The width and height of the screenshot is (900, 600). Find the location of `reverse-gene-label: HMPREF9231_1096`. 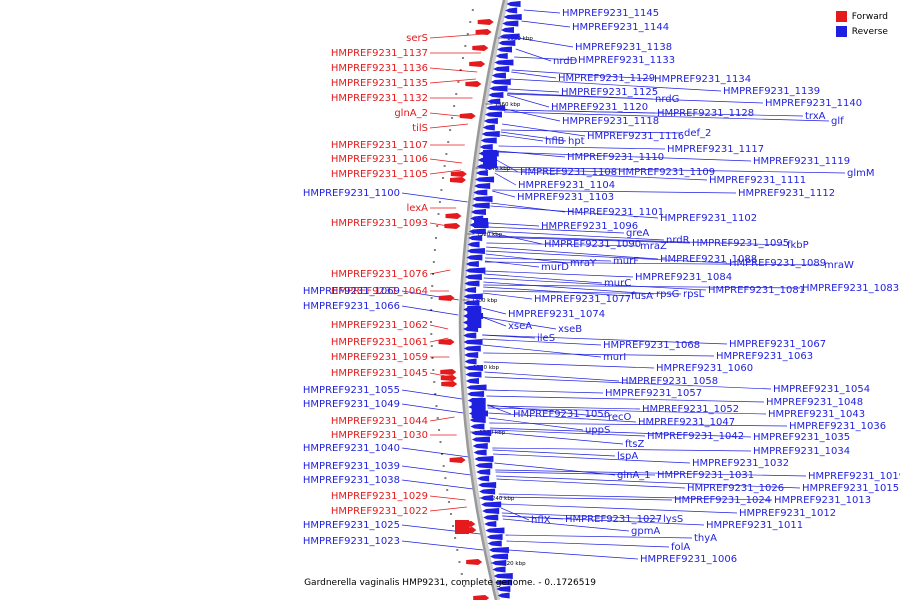

reverse-gene-label: HMPREF9231_1096 is located at coordinates (589, 226).